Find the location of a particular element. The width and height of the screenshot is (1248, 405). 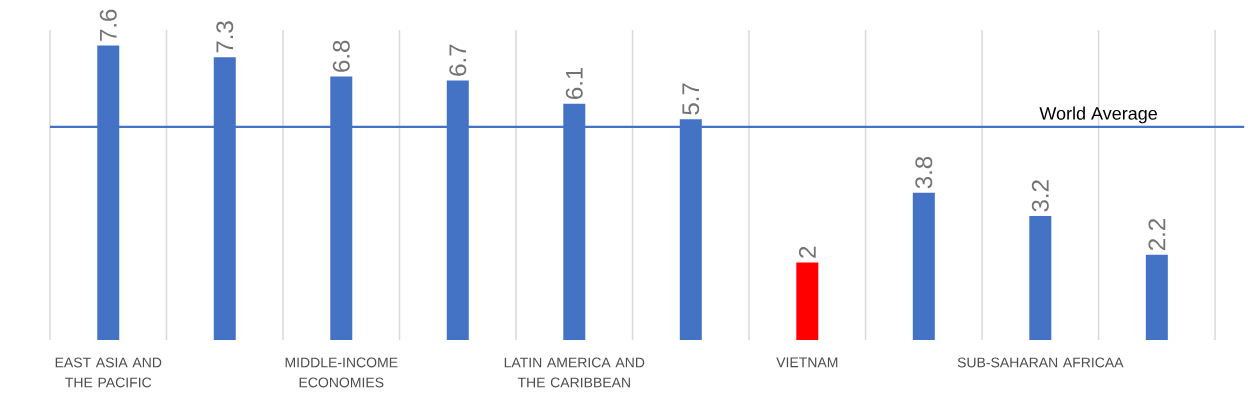

data-label: 7.3 is located at coordinates (225, 37).